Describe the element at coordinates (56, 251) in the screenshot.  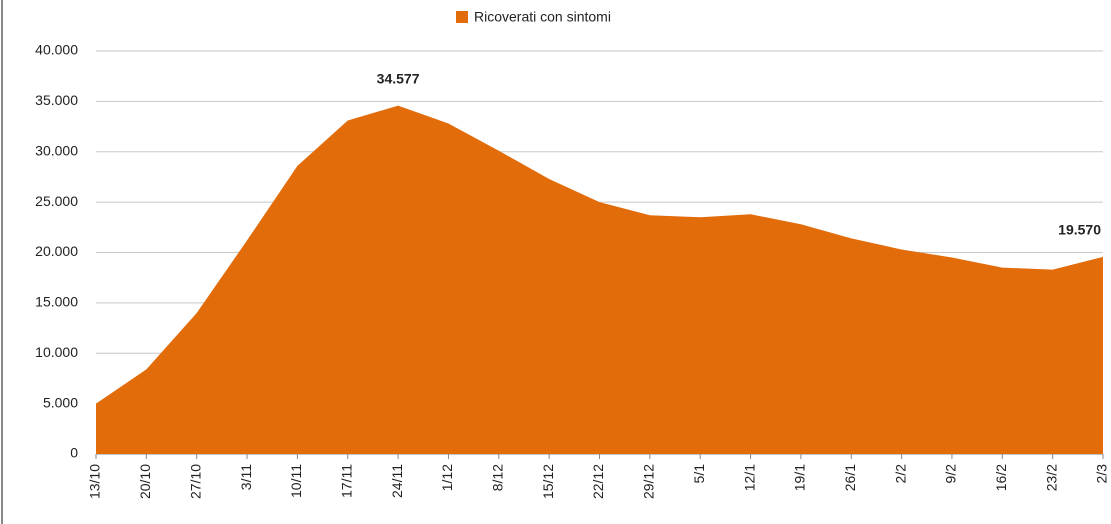
I see `y-tick-label: 20.000` at that location.